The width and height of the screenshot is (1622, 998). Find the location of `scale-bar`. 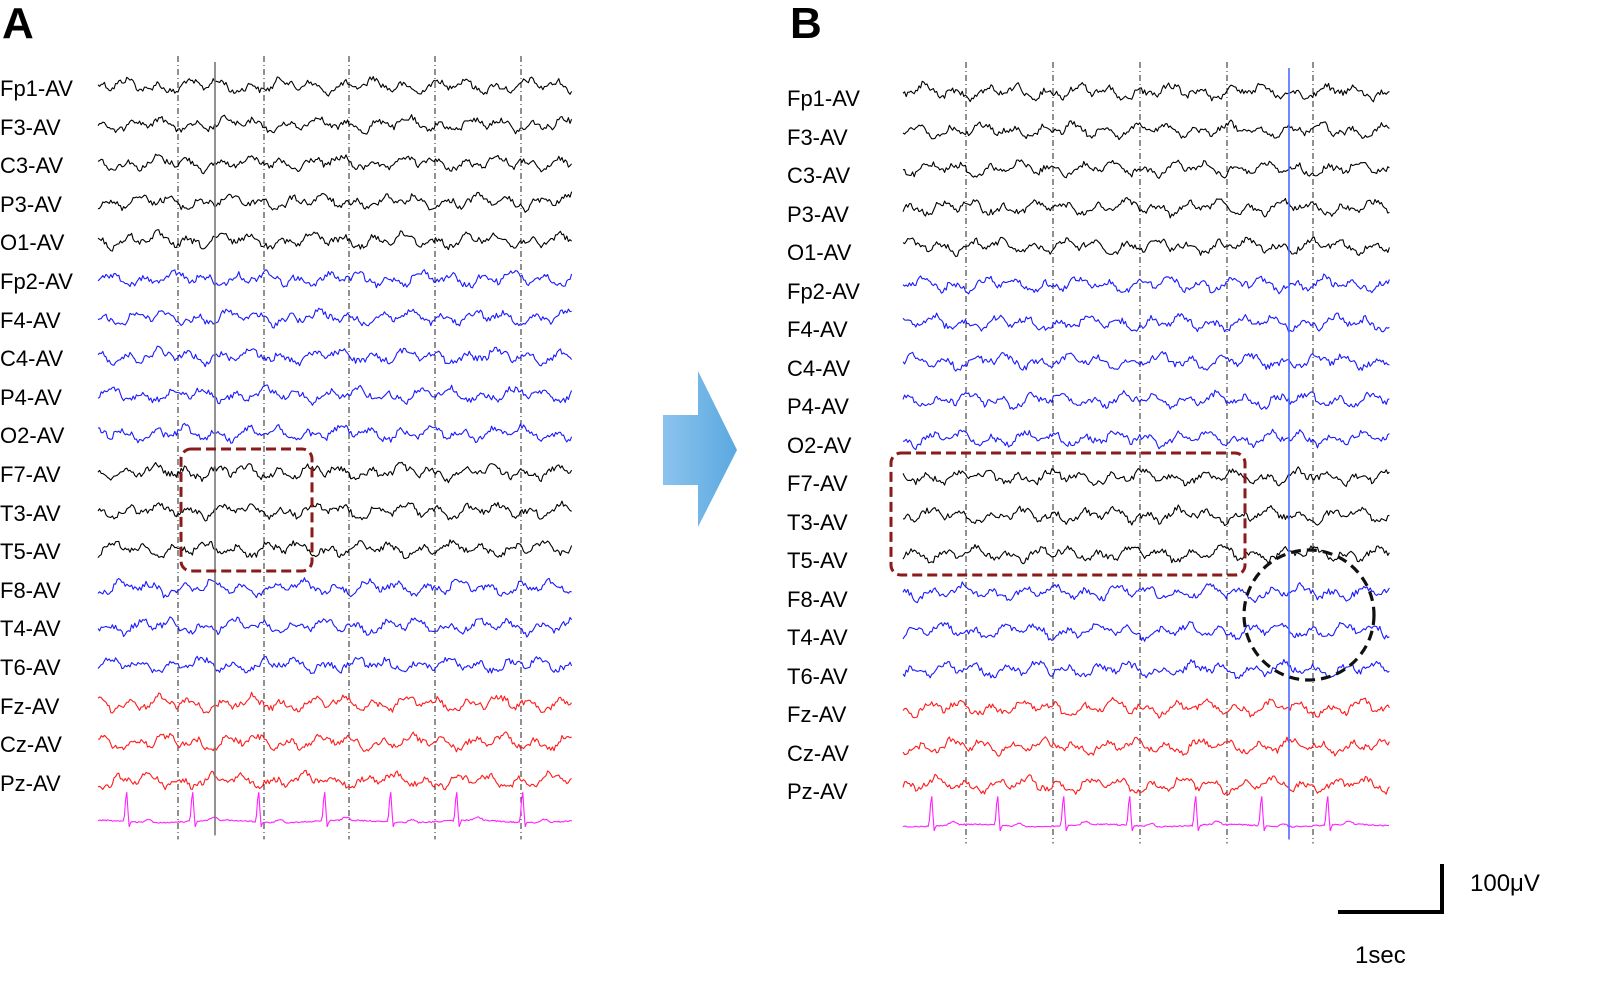

scale-bar is located at coordinates (1391, 889).